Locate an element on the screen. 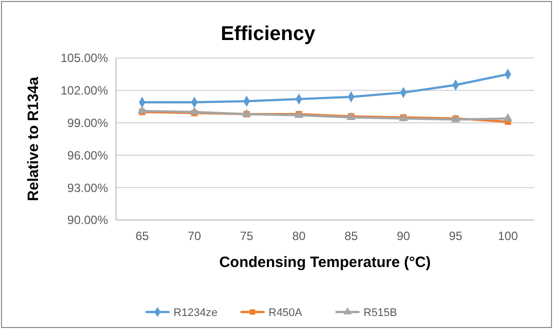 This screenshot has height=334, width=556. y-tick-label: 96.00% is located at coordinates (87, 155).